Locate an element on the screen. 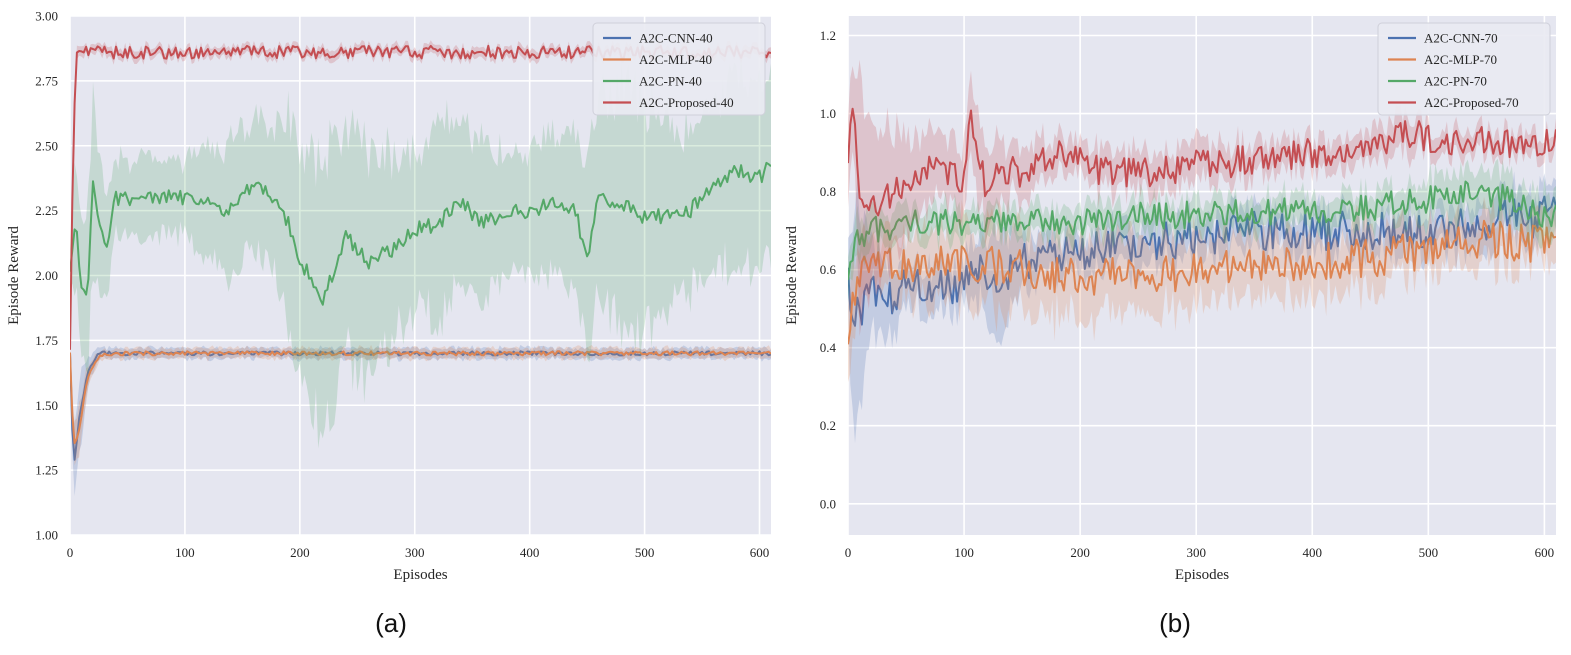 This screenshot has width=1571, height=655. y-tick-label: 3.00 is located at coordinates (46, 16).